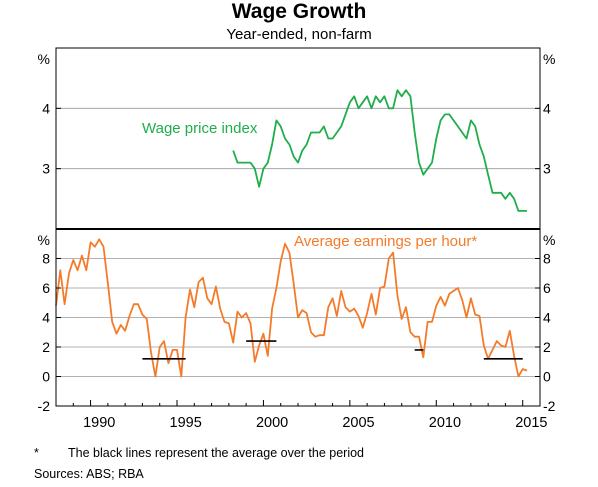  What do you see at coordinates (272, 423) in the screenshot?
I see `x-tick-label: 2000` at bounding box center [272, 423].